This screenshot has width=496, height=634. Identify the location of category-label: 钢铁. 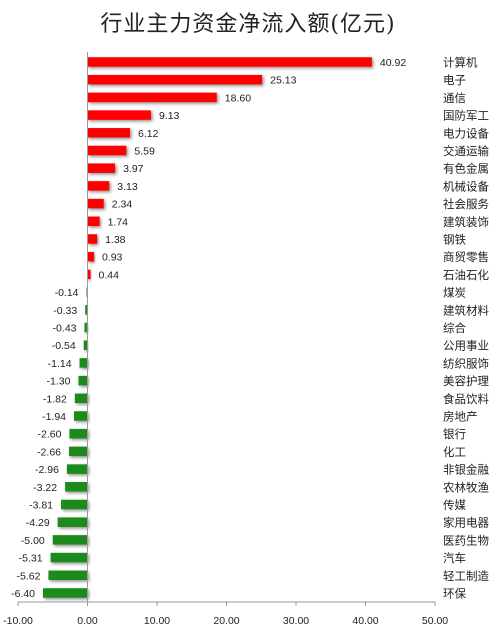
(454, 240).